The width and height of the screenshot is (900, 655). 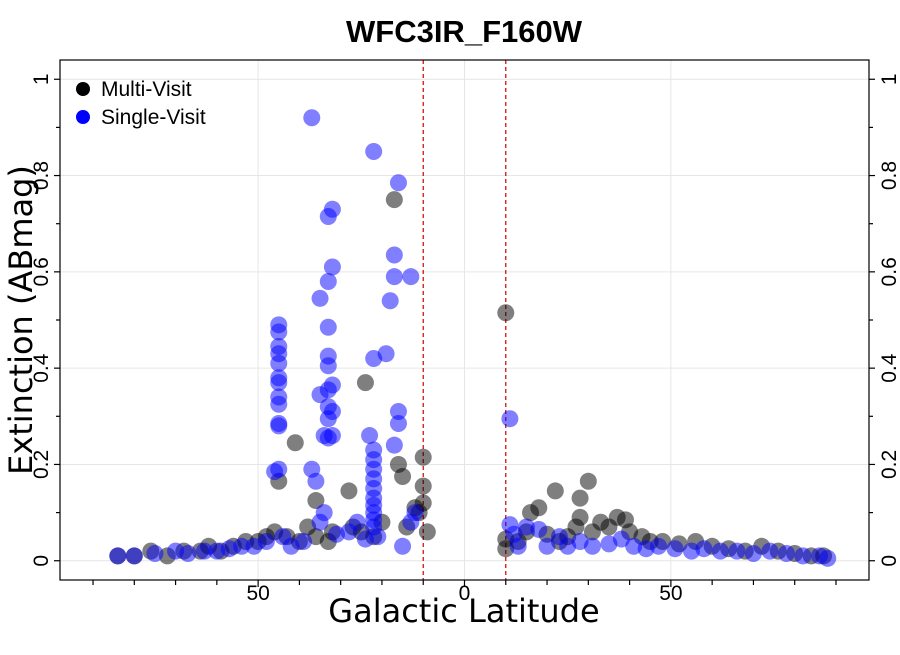 I want to click on y-tick-label-right: 0.6, so click(x=889, y=271).